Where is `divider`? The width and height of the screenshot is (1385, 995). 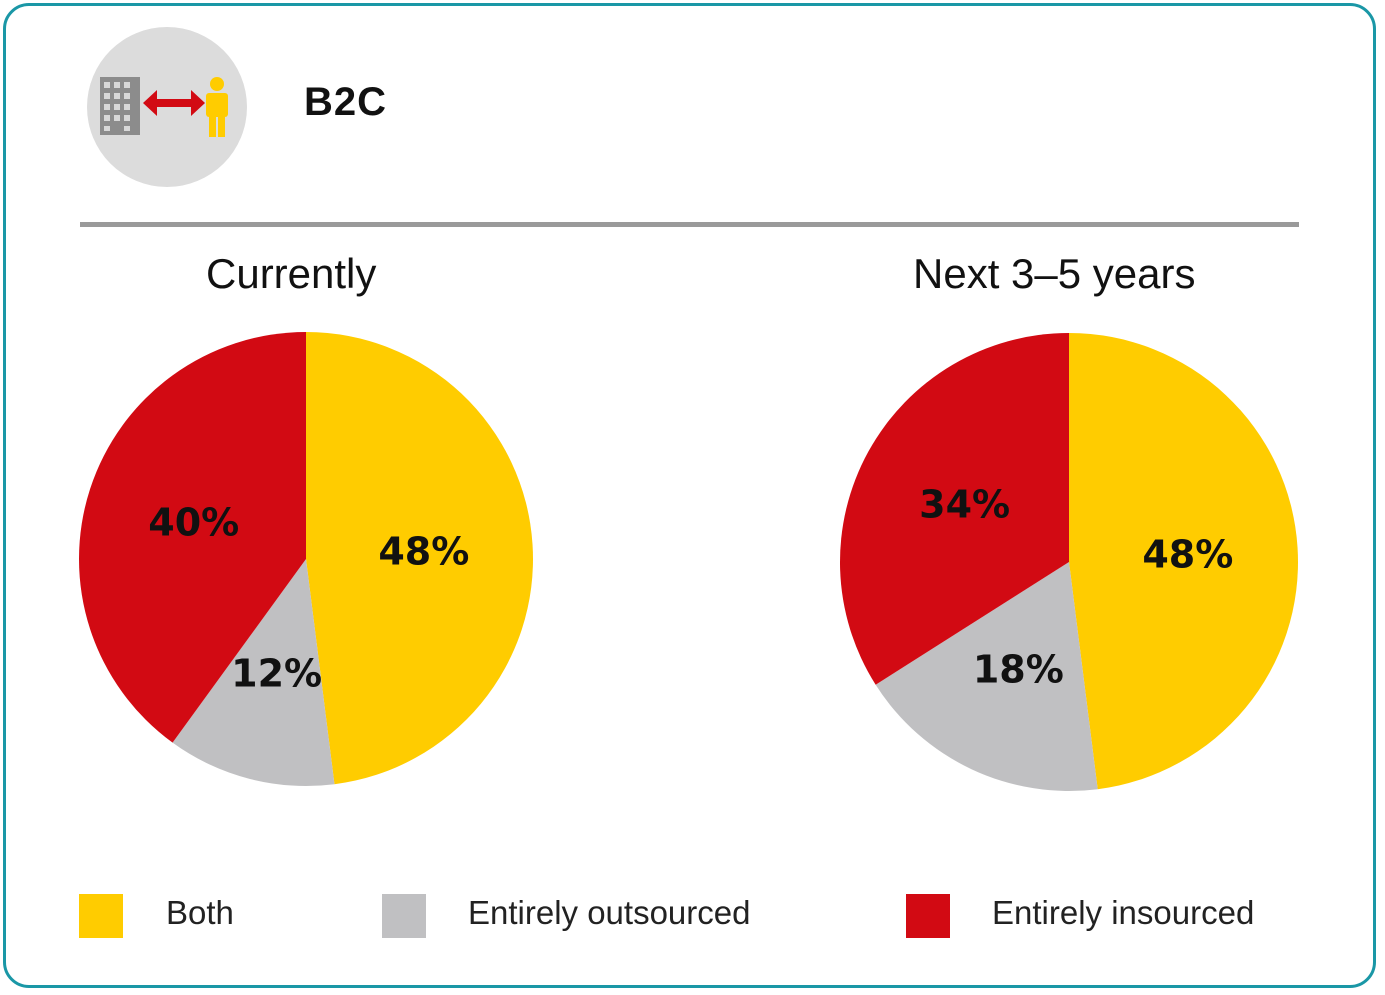
divider is located at coordinates (689, 224).